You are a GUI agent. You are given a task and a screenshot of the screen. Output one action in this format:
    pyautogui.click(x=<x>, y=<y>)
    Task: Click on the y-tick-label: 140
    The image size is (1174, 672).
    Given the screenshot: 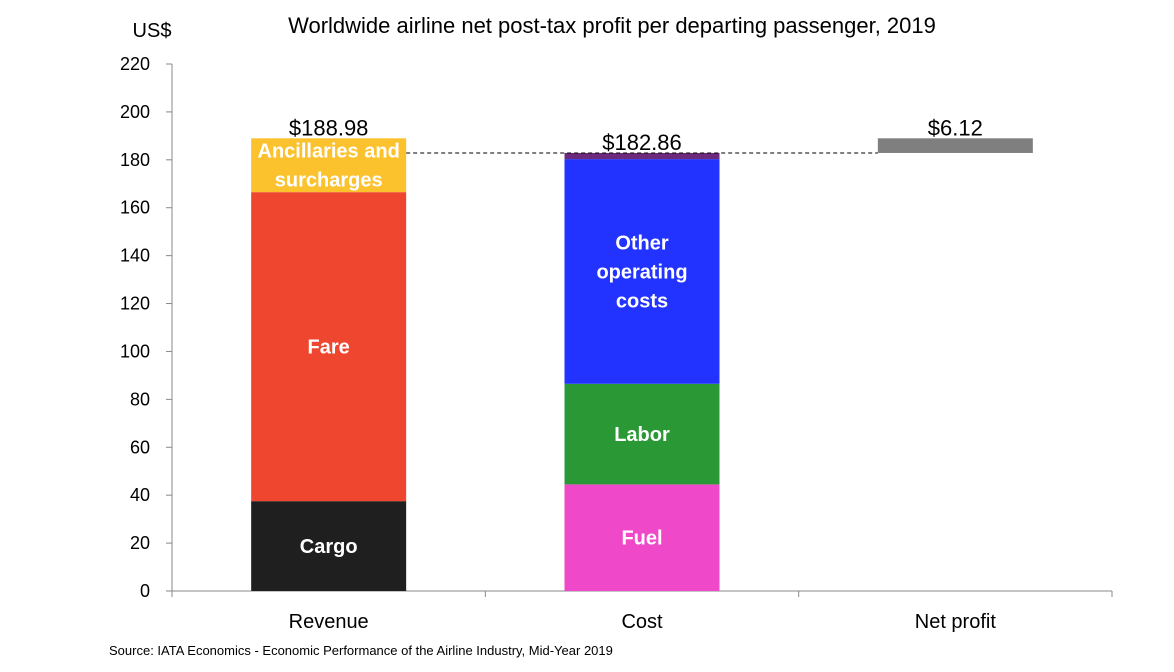 What is the action you would take?
    pyautogui.click(x=135, y=256)
    